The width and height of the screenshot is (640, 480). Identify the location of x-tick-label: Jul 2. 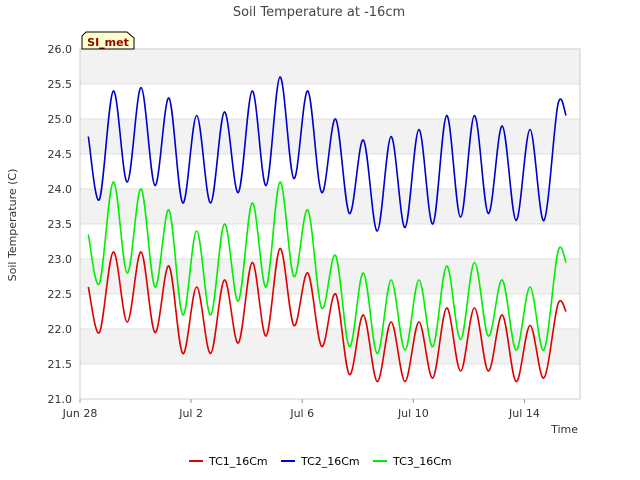
(190, 413).